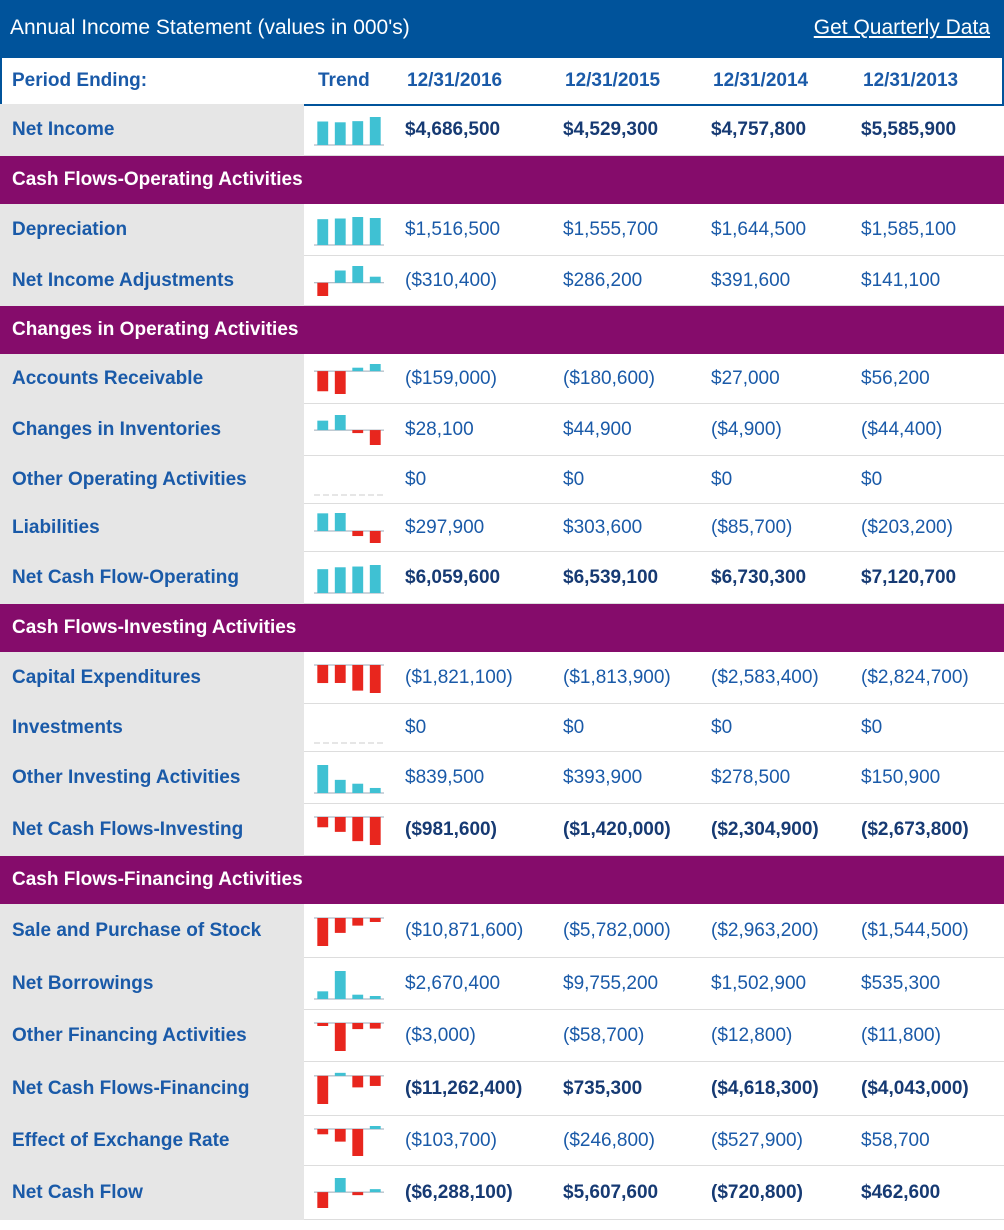 This screenshot has width=1004, height=1230. I want to click on value-cell: $9,755,200, so click(611, 983).